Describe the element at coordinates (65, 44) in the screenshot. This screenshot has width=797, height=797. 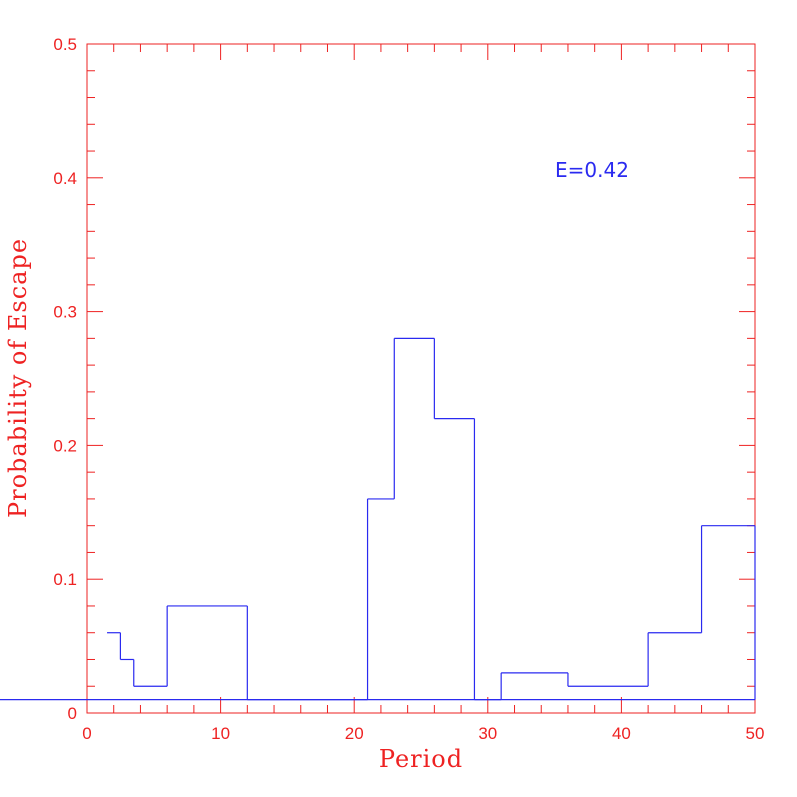
I see `y-tick-label: 0.5` at that location.